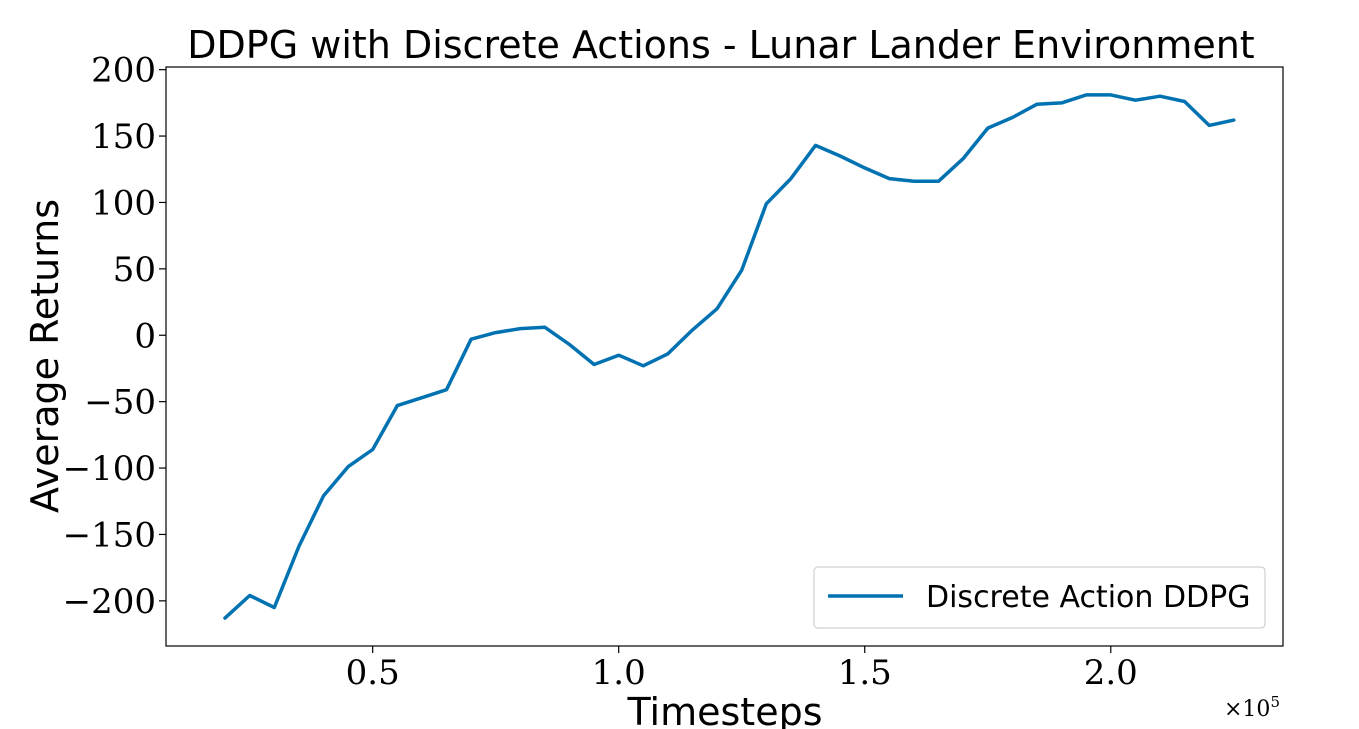 This screenshot has height=729, width=1359. Describe the element at coordinates (1247, 709) in the screenshot. I see `x-multiplier-base: ×10` at that location.